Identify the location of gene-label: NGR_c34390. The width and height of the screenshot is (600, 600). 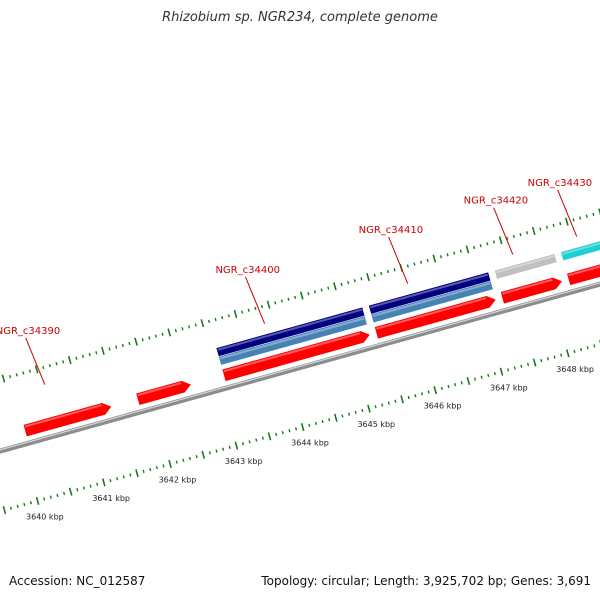
(30, 331).